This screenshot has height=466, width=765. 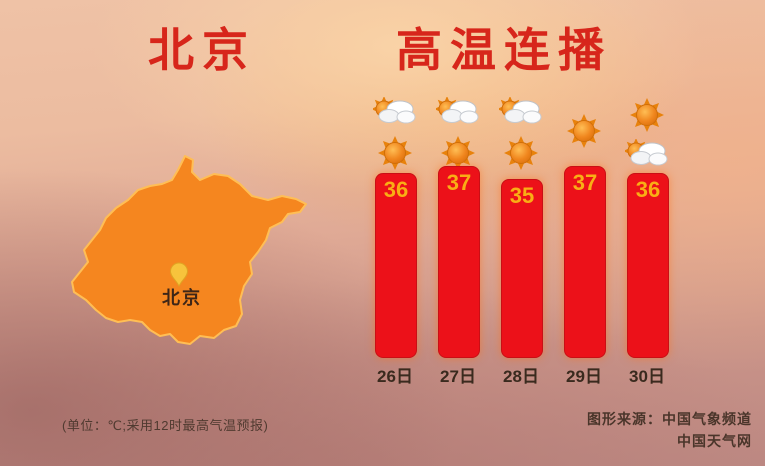 What do you see at coordinates (179, 274) in the screenshot?
I see `location-pin-icon` at bounding box center [179, 274].